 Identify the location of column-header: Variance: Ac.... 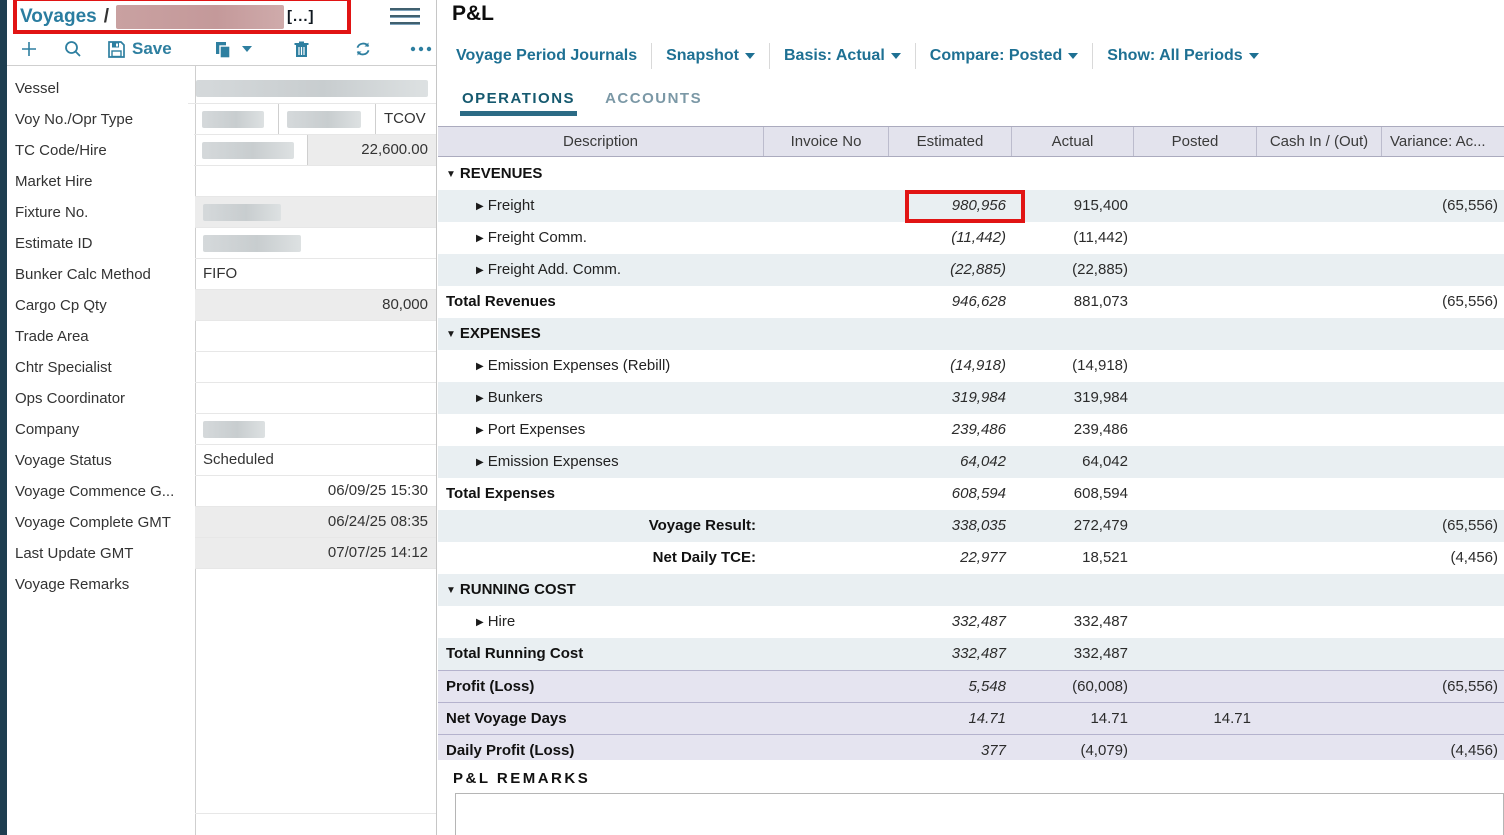
(1438, 141).